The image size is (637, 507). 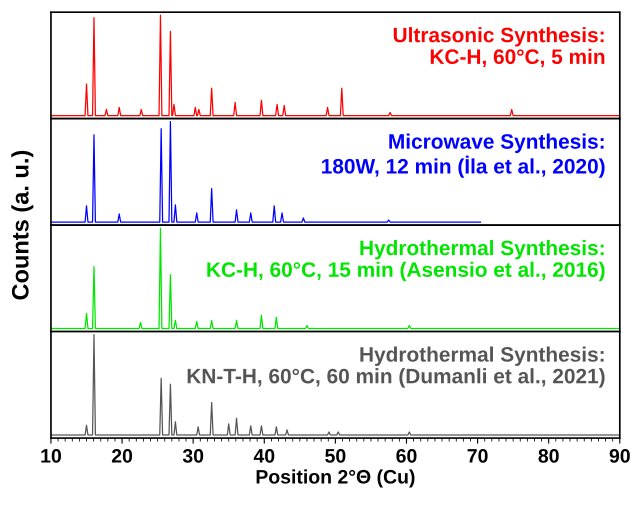 What do you see at coordinates (406, 261) in the screenshot?
I see `series-label: Hydrothermal Synthesis: KC-H, 60°C, 15 min (Asensio et al., 2016)` at bounding box center [406, 261].